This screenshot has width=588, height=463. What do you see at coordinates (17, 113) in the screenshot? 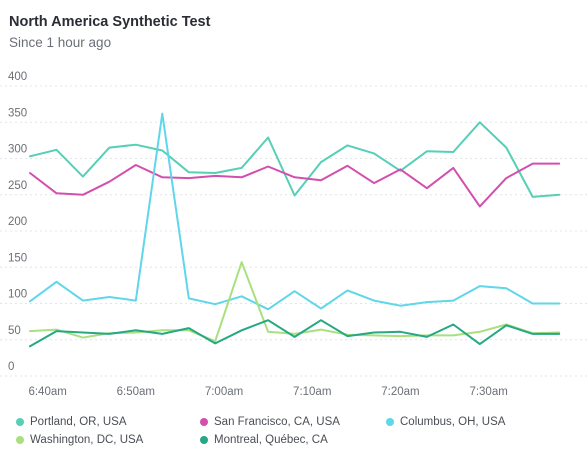
I see `y-tick-label: 350` at bounding box center [17, 113].